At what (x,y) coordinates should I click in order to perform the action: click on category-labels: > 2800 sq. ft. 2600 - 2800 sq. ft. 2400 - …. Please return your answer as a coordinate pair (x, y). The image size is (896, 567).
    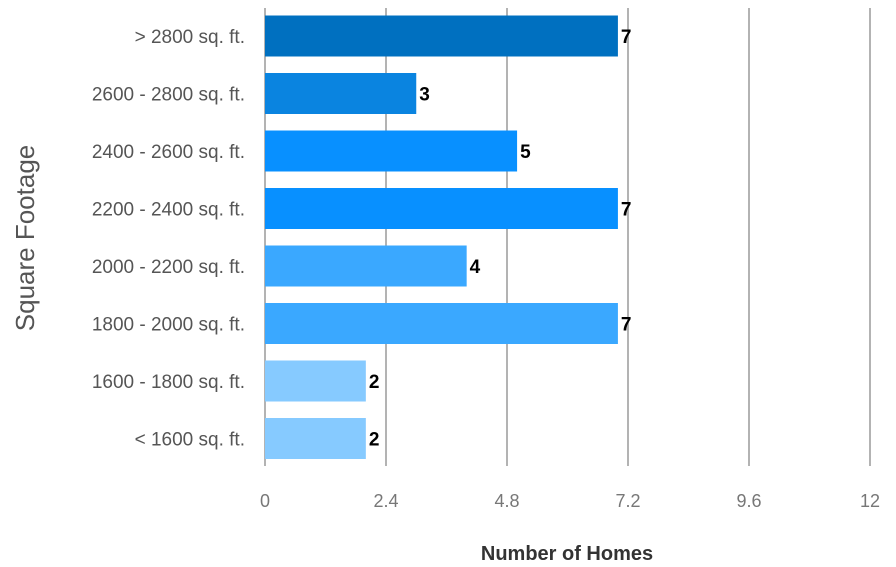
    Looking at the image, I should click on (168, 239).